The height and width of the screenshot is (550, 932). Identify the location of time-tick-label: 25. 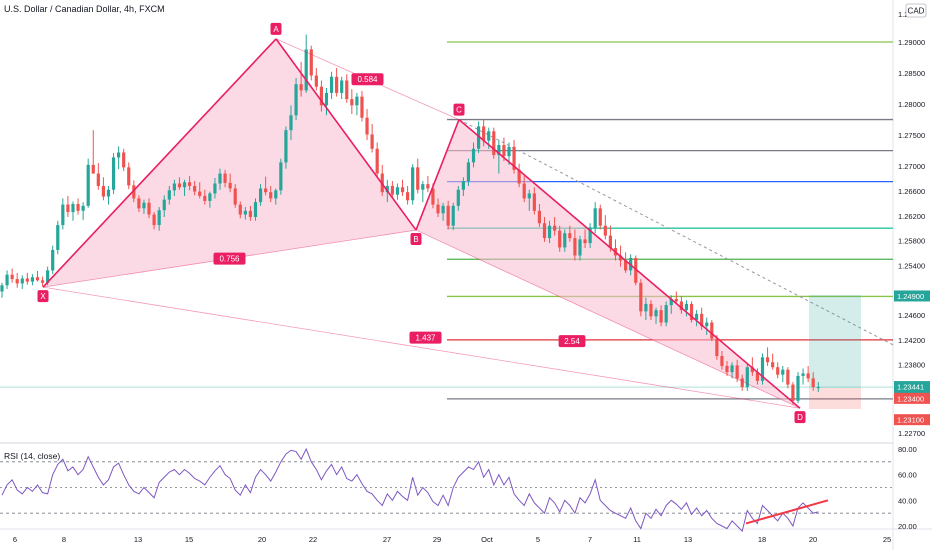
(887, 539).